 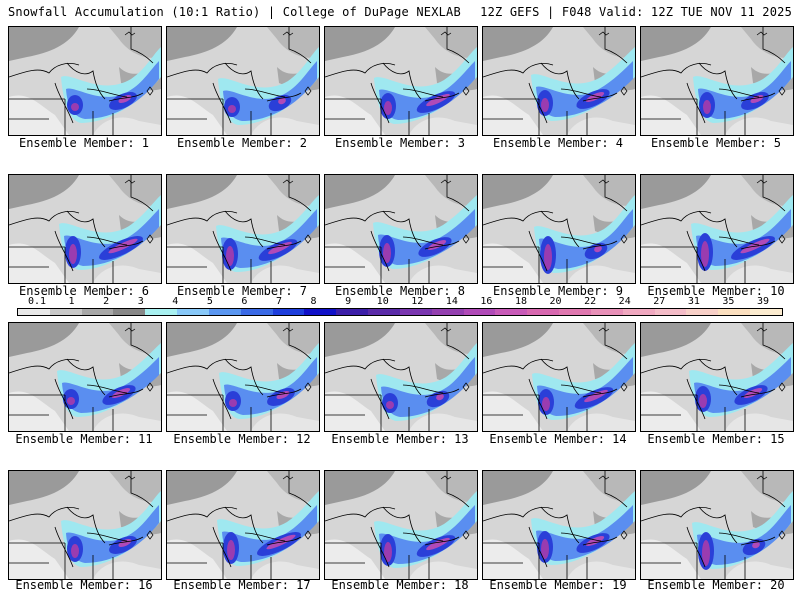 What do you see at coordinates (716, 585) in the screenshot?
I see `ensemble-member-label: Ensemble Member: 20` at bounding box center [716, 585].